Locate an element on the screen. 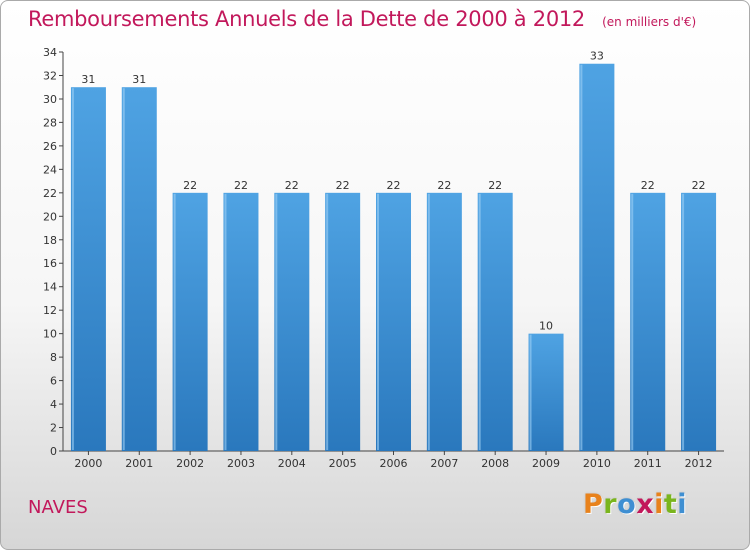 This screenshot has width=750, height=550. y-tick-label: 10 is located at coordinates (50, 334).